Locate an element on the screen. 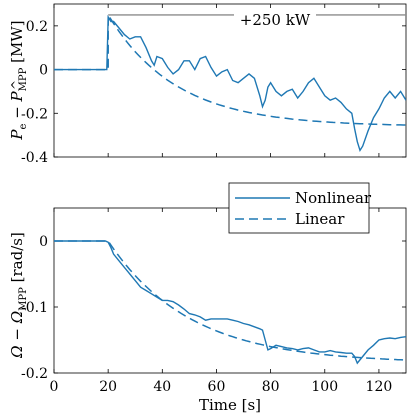  bottom-y-tick-labels: 0 -0.1 -0.2 is located at coordinates (34, 308).